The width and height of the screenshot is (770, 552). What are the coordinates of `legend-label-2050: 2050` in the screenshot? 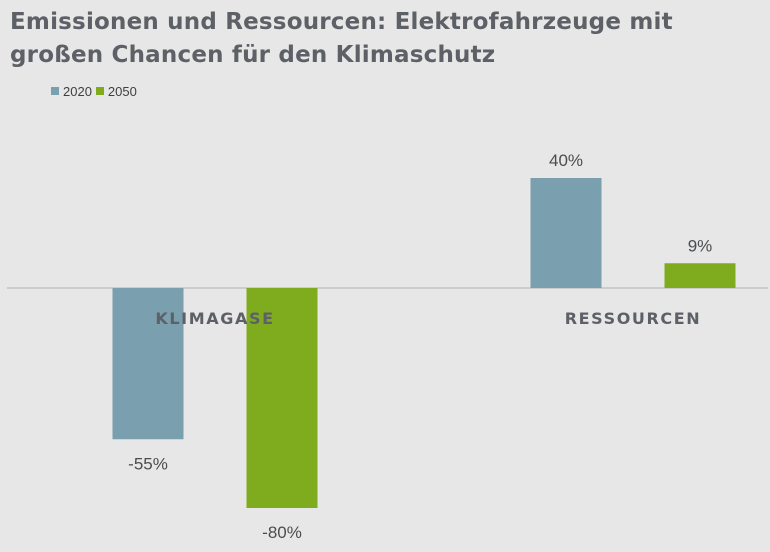 It's located at (122, 91).